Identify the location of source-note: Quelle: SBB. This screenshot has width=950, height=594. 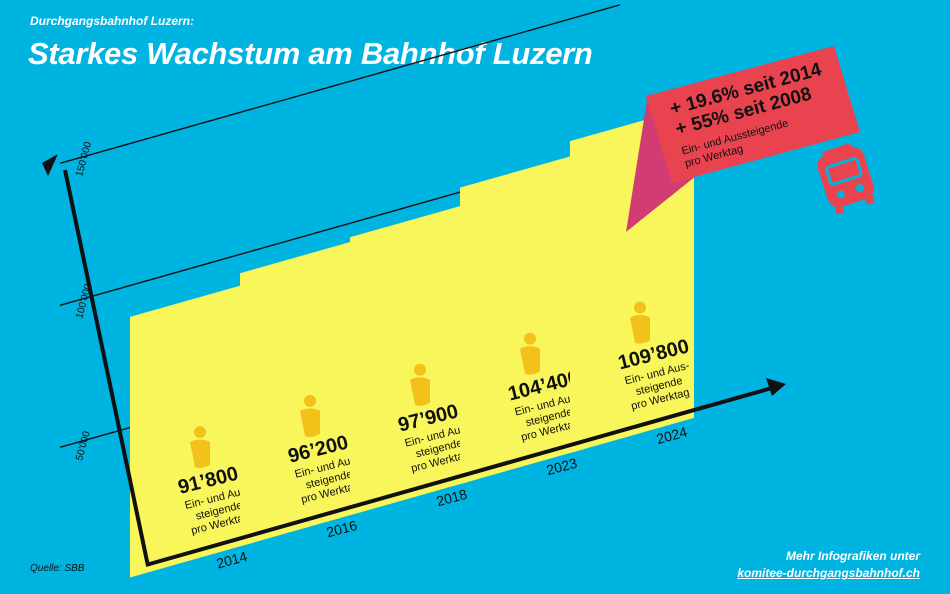
(57, 568).